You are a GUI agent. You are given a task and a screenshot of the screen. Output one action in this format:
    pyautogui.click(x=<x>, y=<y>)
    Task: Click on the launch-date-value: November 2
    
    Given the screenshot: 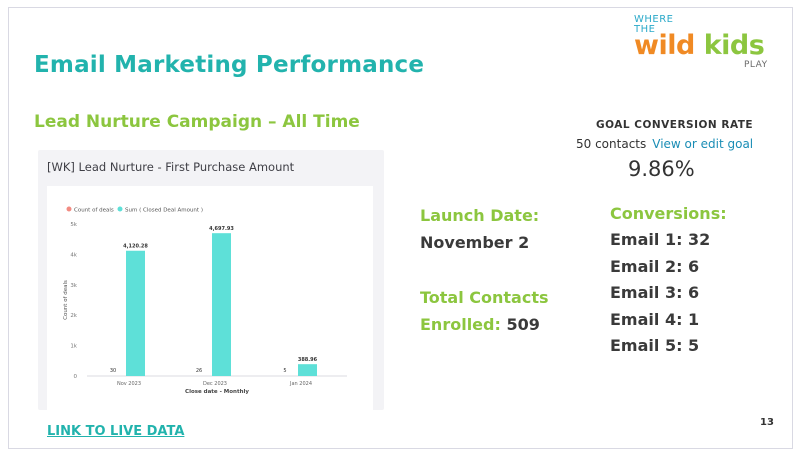 What is the action you would take?
    pyautogui.click(x=475, y=242)
    